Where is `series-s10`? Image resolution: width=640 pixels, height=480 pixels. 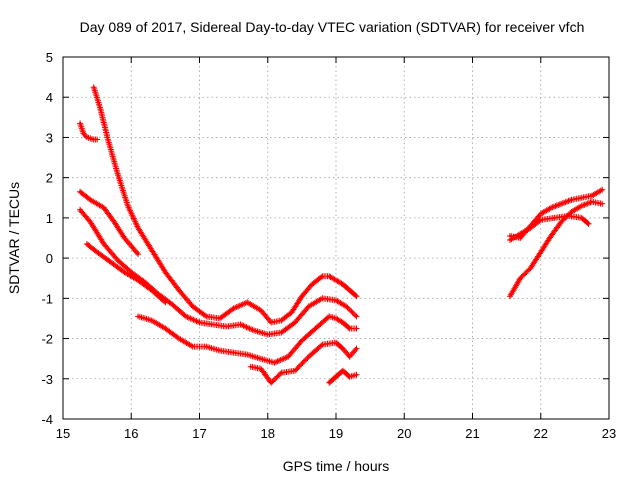
series-s10 is located at coordinates (549, 227).